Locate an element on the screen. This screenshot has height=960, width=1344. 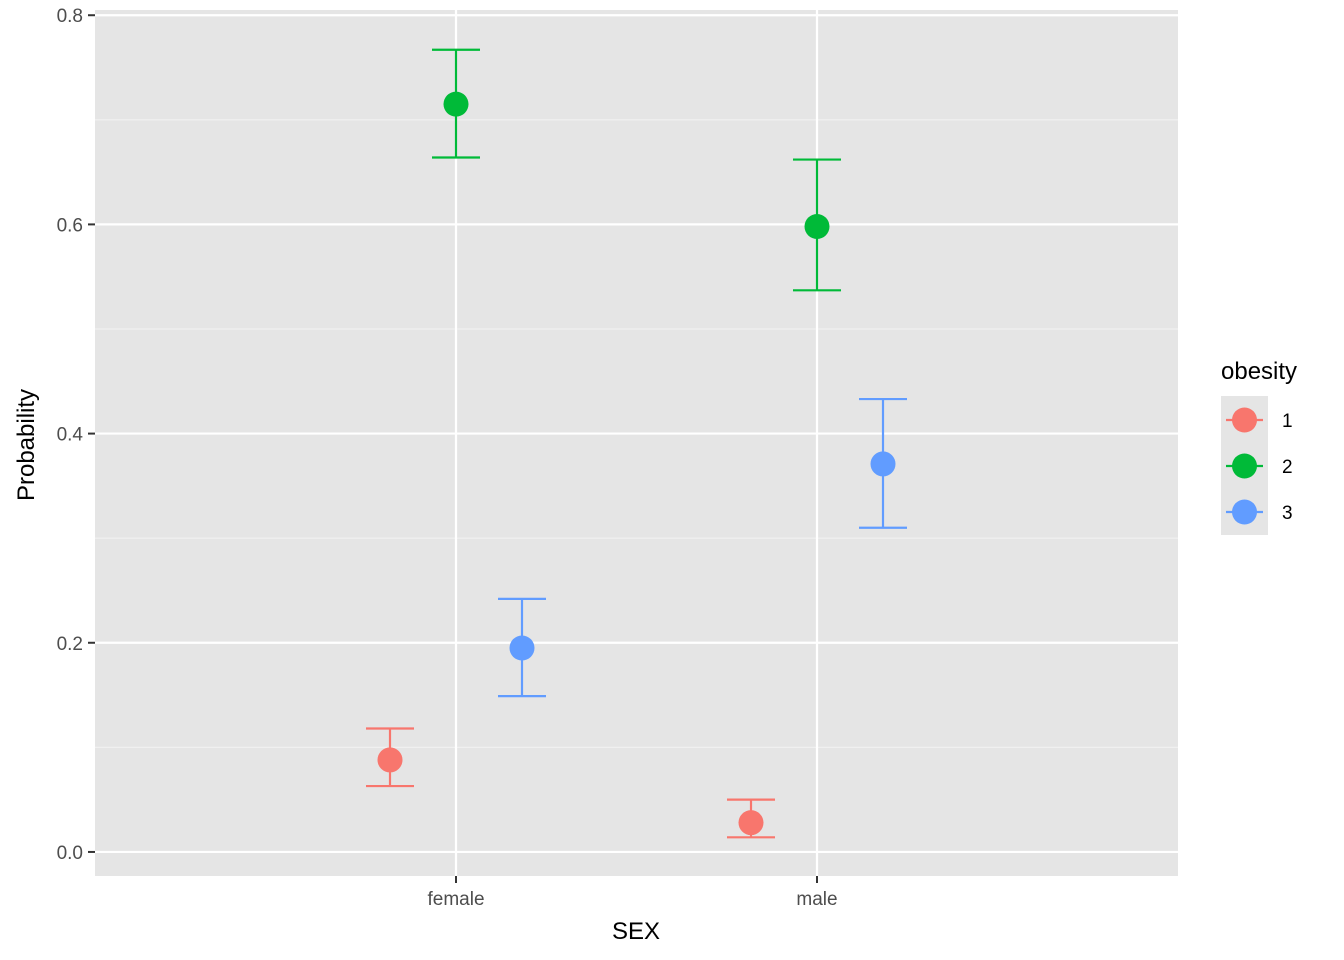
y-axis: 0.0 0.2 0.4 0.6 0.8 is located at coordinates (76, 435).